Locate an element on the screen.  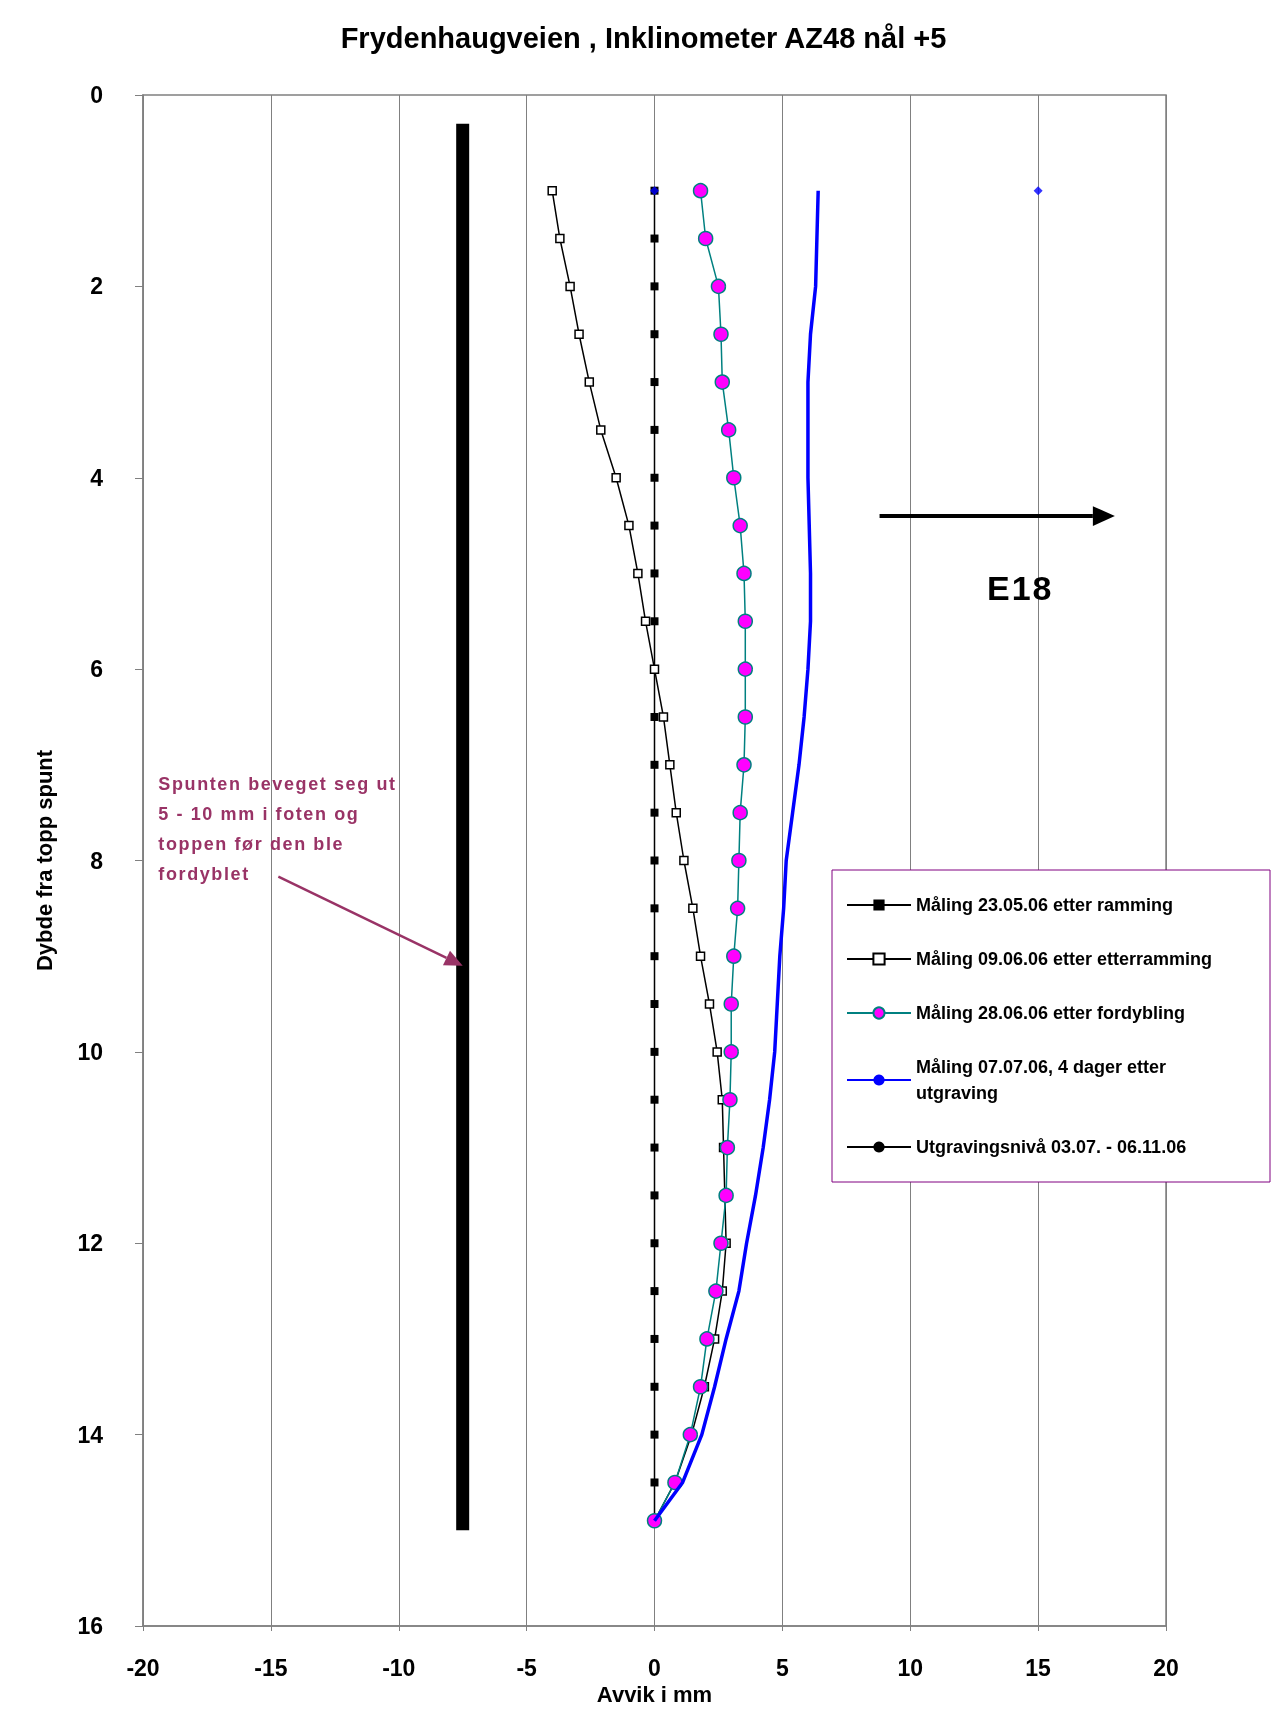
chart-title: Frydenhaugveien , Inklinometer AZ48 nål +5 is located at coordinates (643, 37).